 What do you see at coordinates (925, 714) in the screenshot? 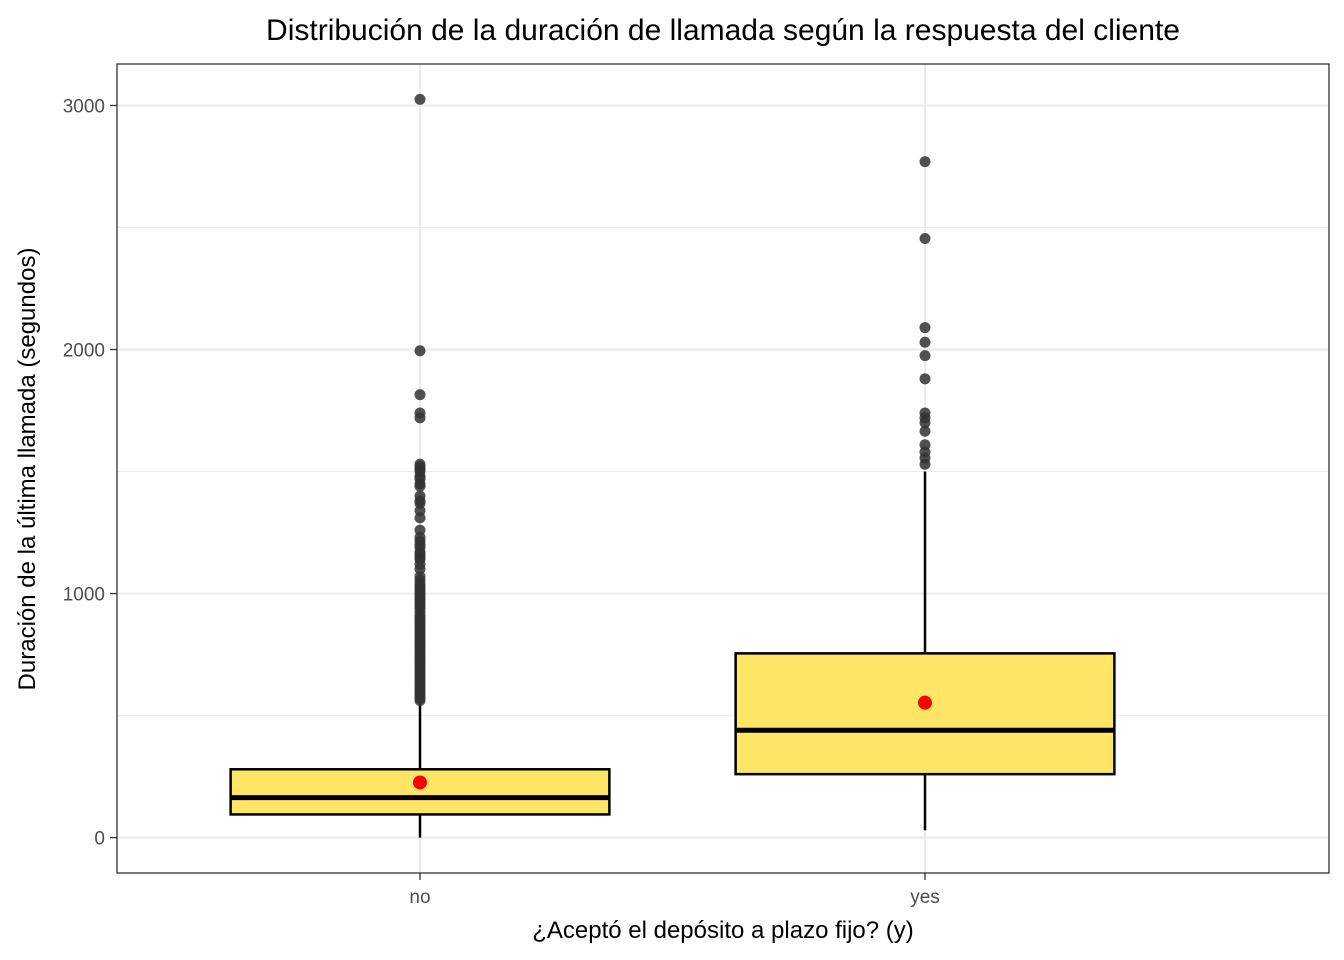
I see `box-iqr` at bounding box center [925, 714].